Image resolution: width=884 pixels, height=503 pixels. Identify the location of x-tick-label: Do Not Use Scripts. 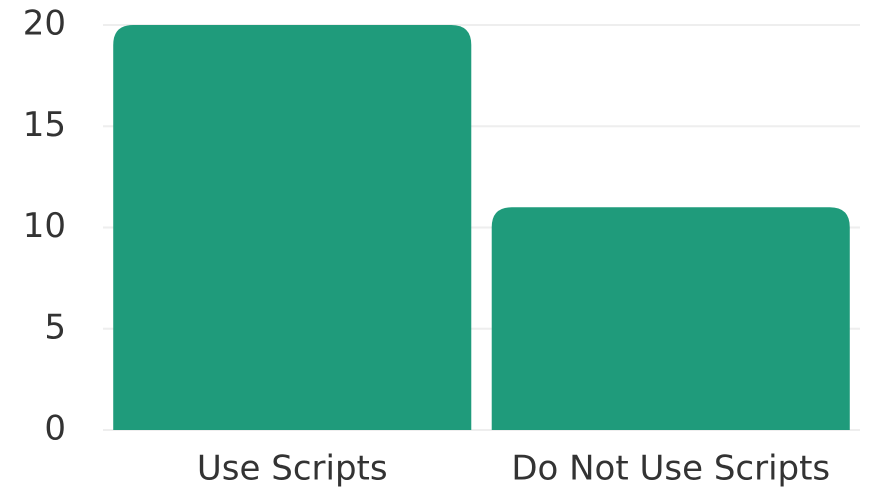
(670, 469).